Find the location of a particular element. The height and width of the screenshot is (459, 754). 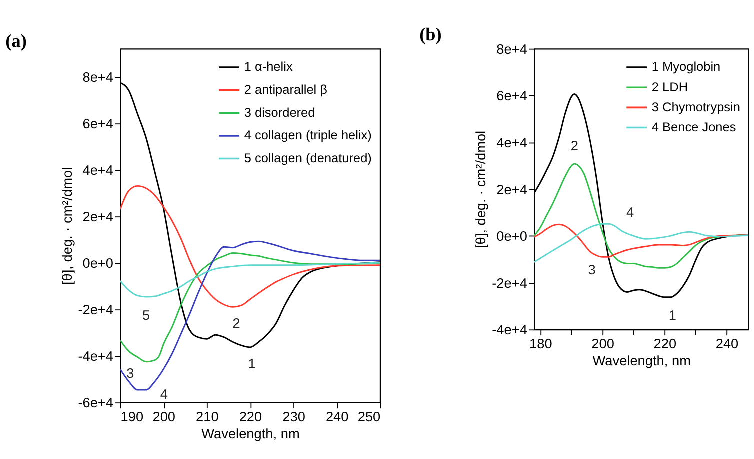

legend-label: 4 collagen (triple helix) is located at coordinates (308, 135).